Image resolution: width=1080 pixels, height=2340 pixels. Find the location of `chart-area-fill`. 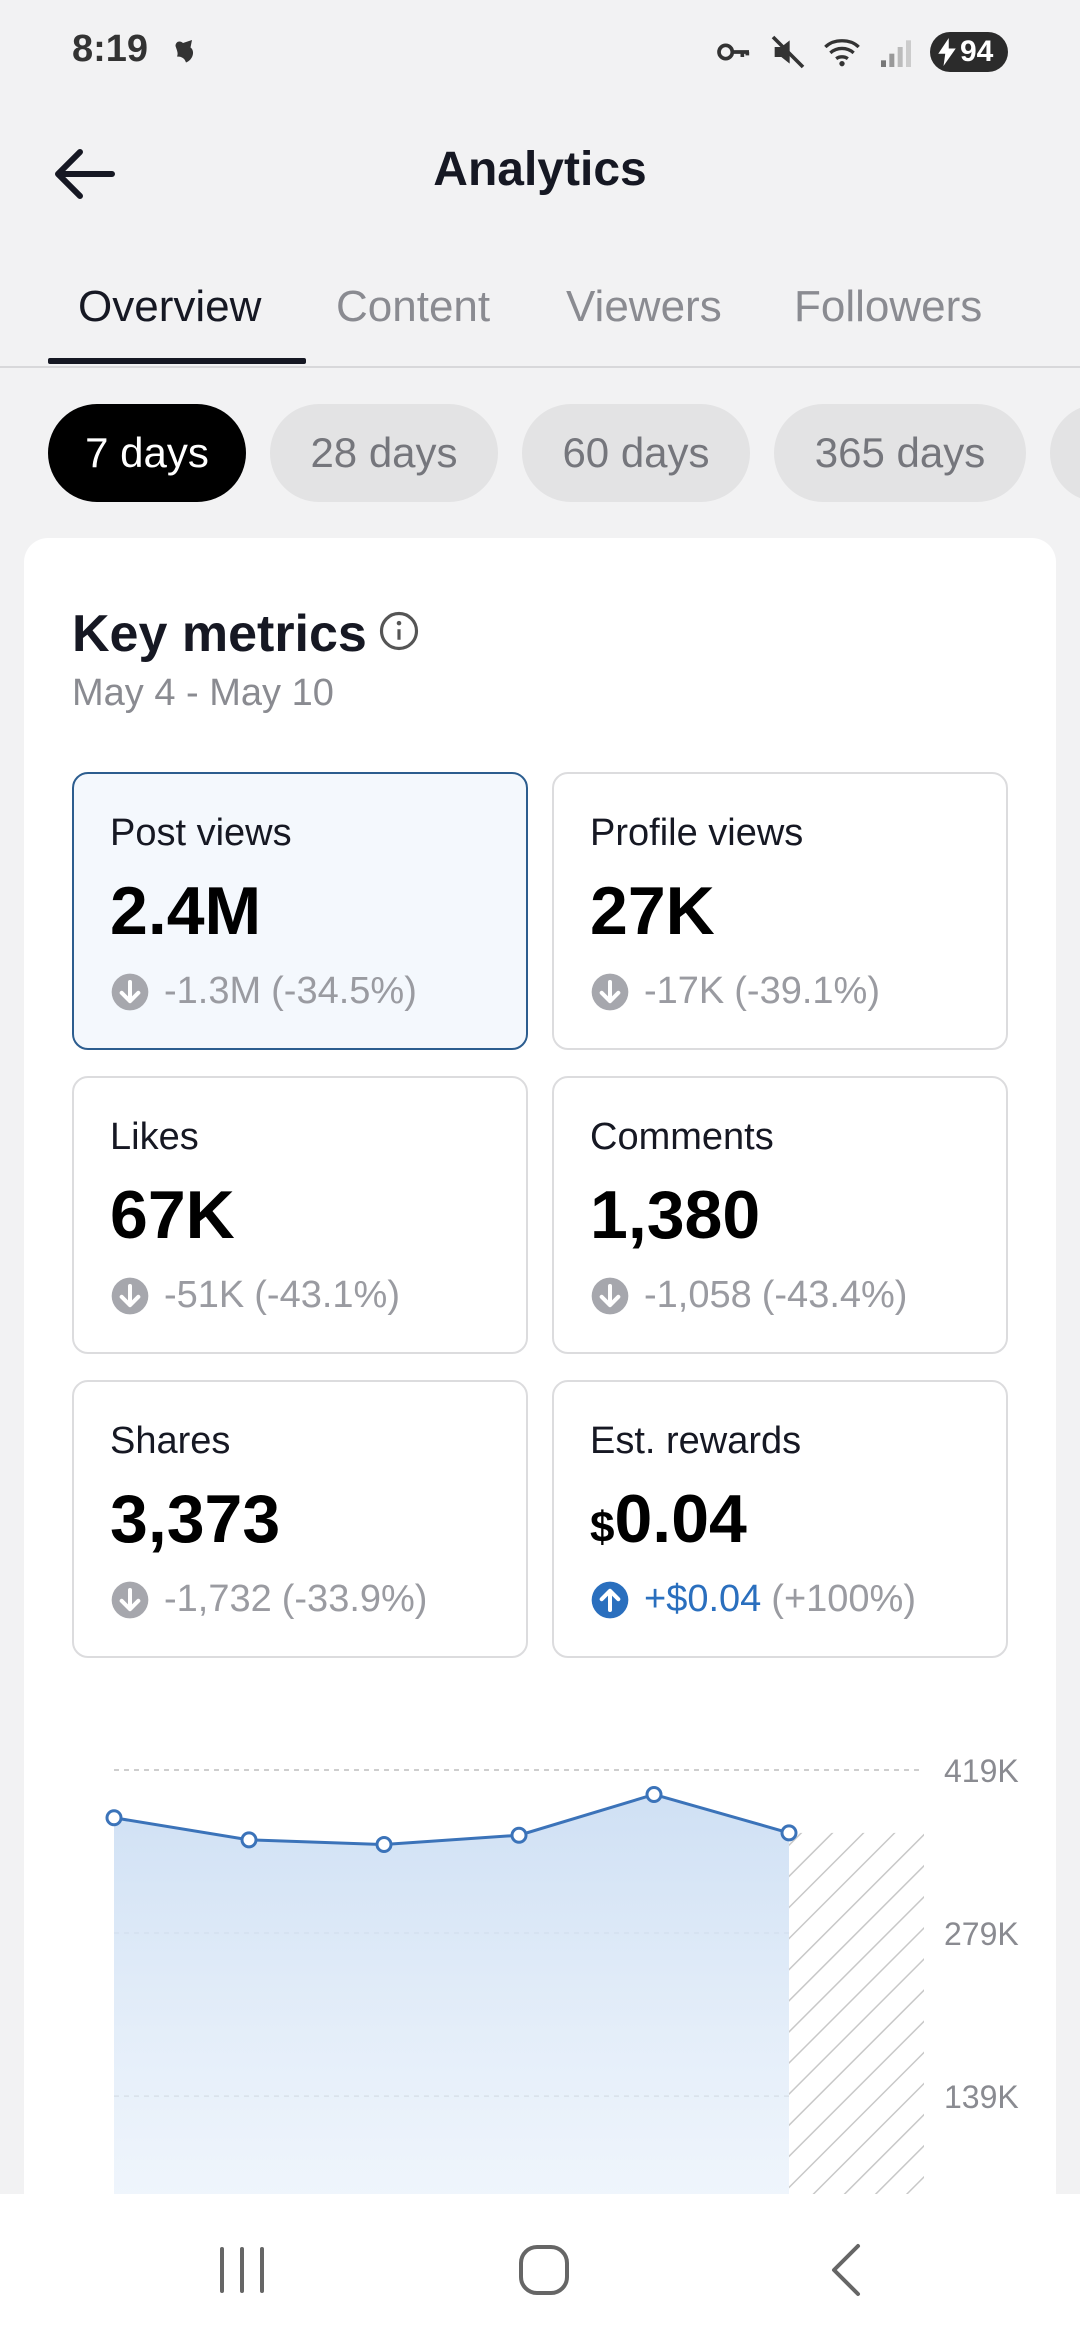

chart-area-fill is located at coordinates (451, 2026).